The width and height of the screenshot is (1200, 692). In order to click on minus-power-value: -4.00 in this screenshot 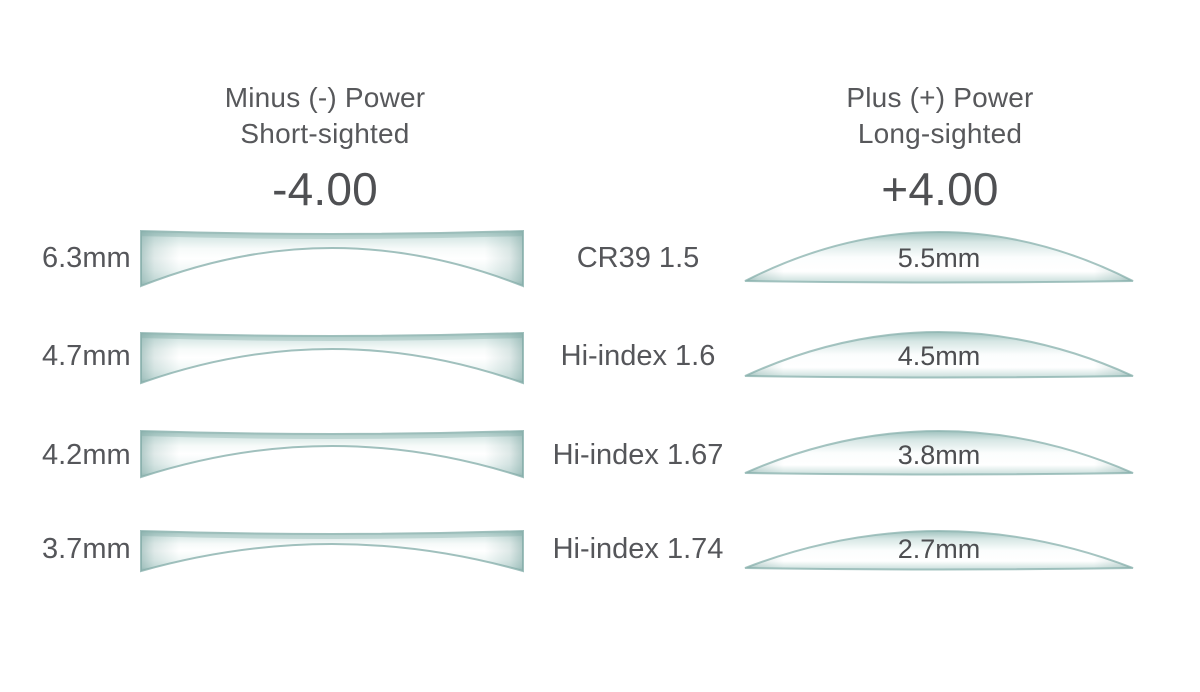, I will do `click(325, 189)`.